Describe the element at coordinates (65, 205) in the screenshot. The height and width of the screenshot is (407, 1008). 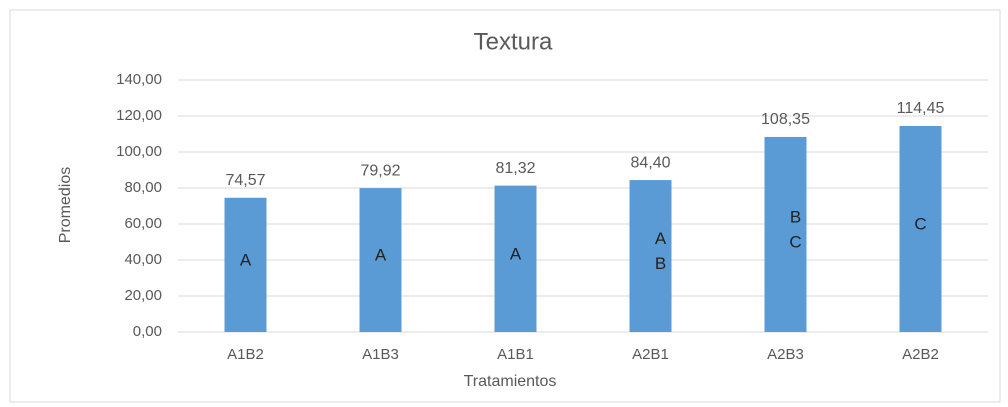
I see `y-axis-label: Promedios` at that location.